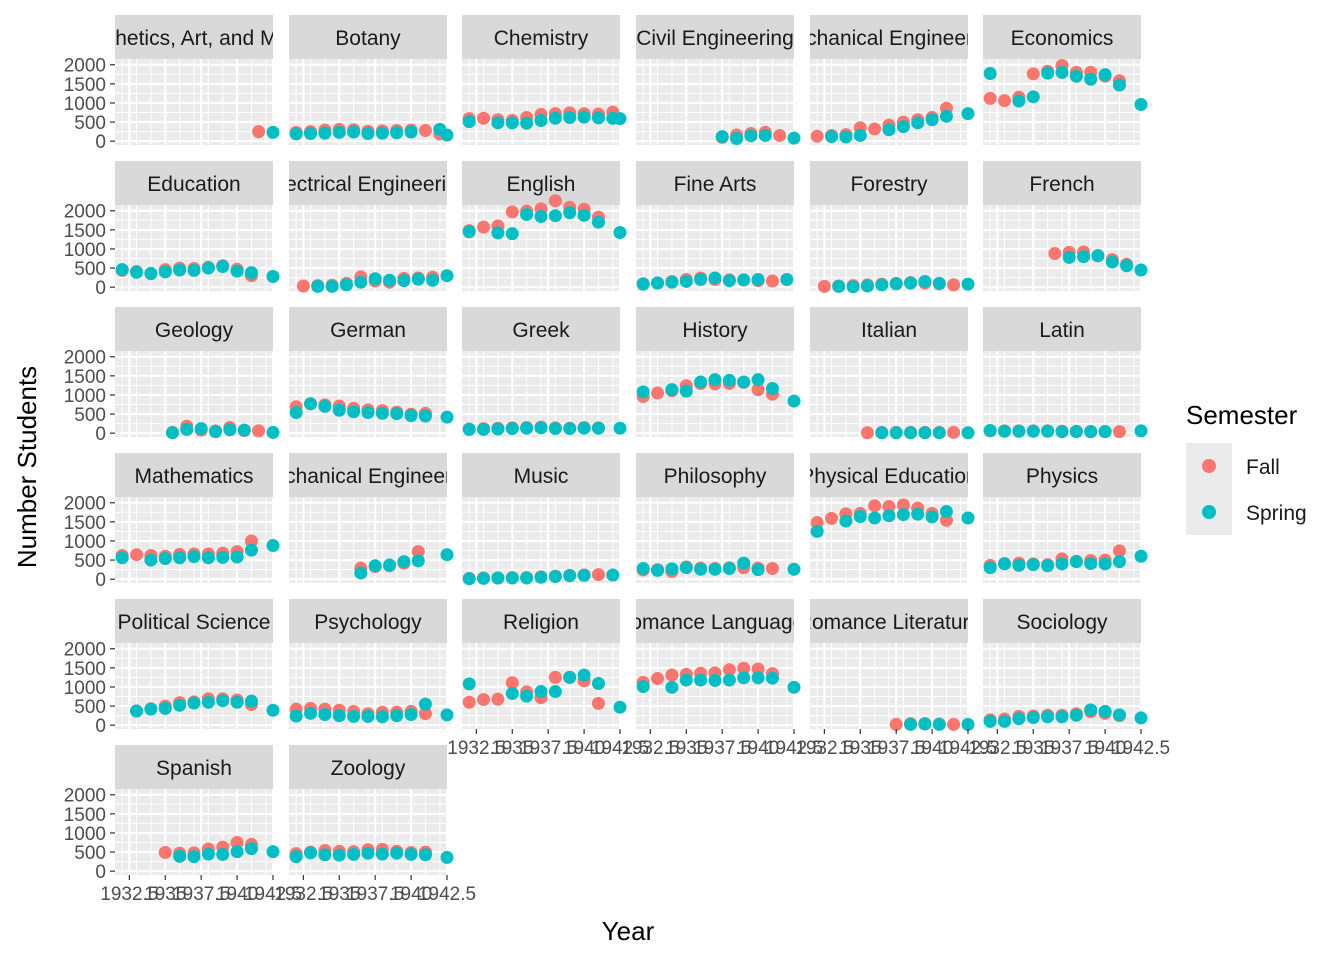 This screenshot has width=1344, height=960. Describe the element at coordinates (686, 748) in the screenshot. I see `x-tick-label: 1935` at that location.